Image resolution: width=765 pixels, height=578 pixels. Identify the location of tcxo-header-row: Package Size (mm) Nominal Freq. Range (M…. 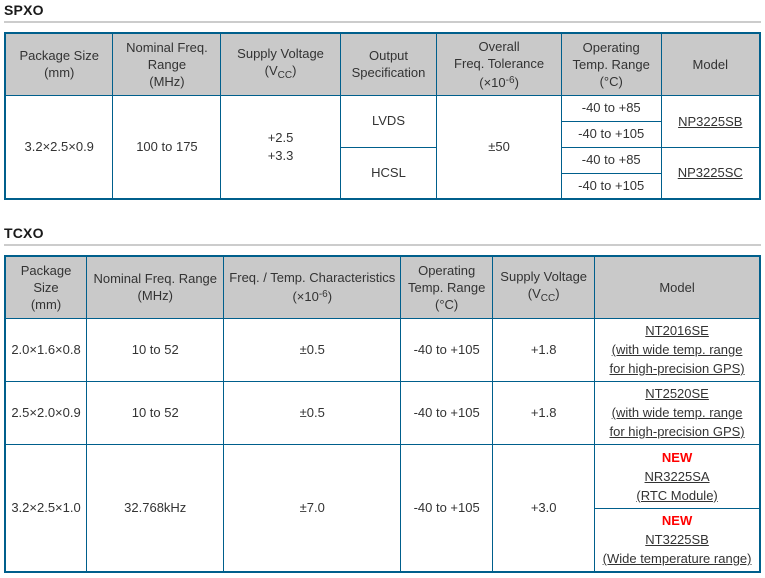
(382, 287).